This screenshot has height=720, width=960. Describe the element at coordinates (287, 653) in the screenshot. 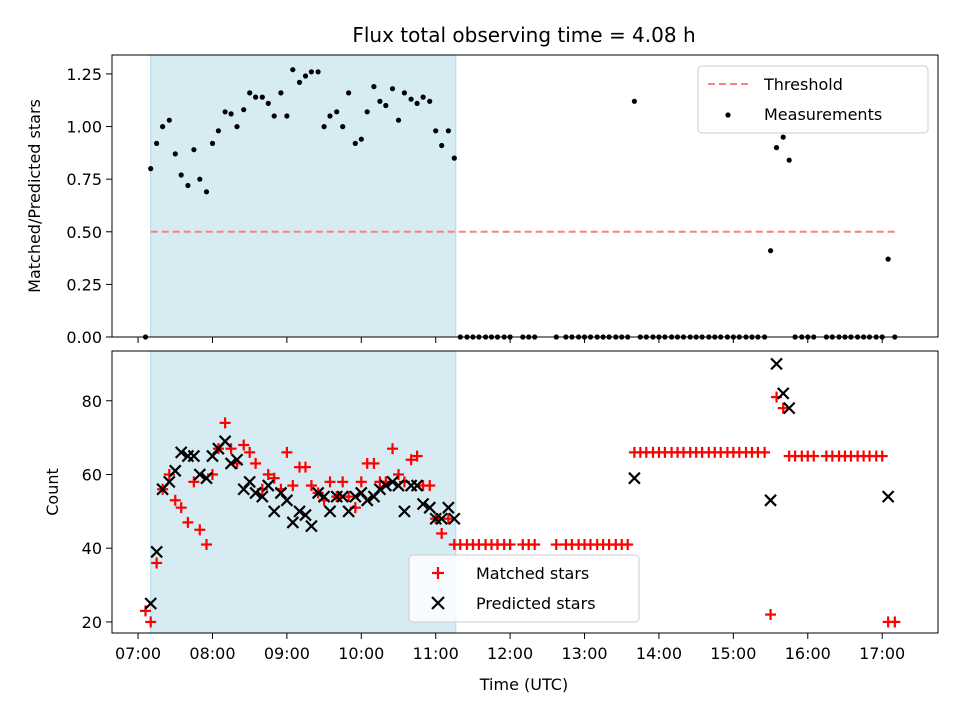

I see `x-tick-label: 09:00` at that location.